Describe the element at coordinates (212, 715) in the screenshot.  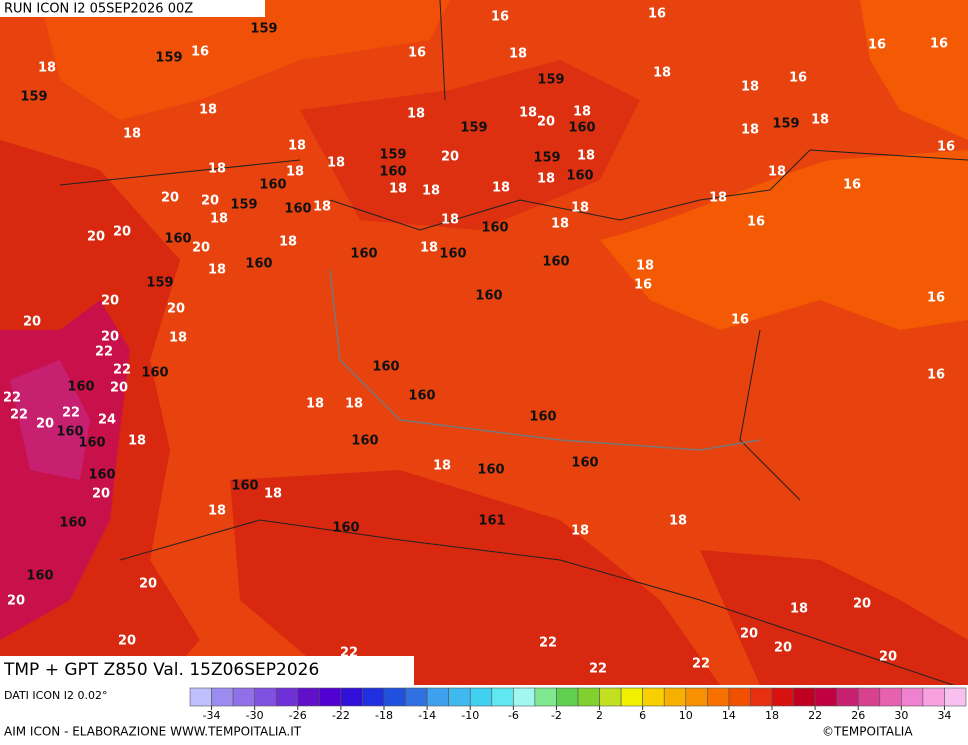
I see `colorbar-tick-label: -34` at that location.